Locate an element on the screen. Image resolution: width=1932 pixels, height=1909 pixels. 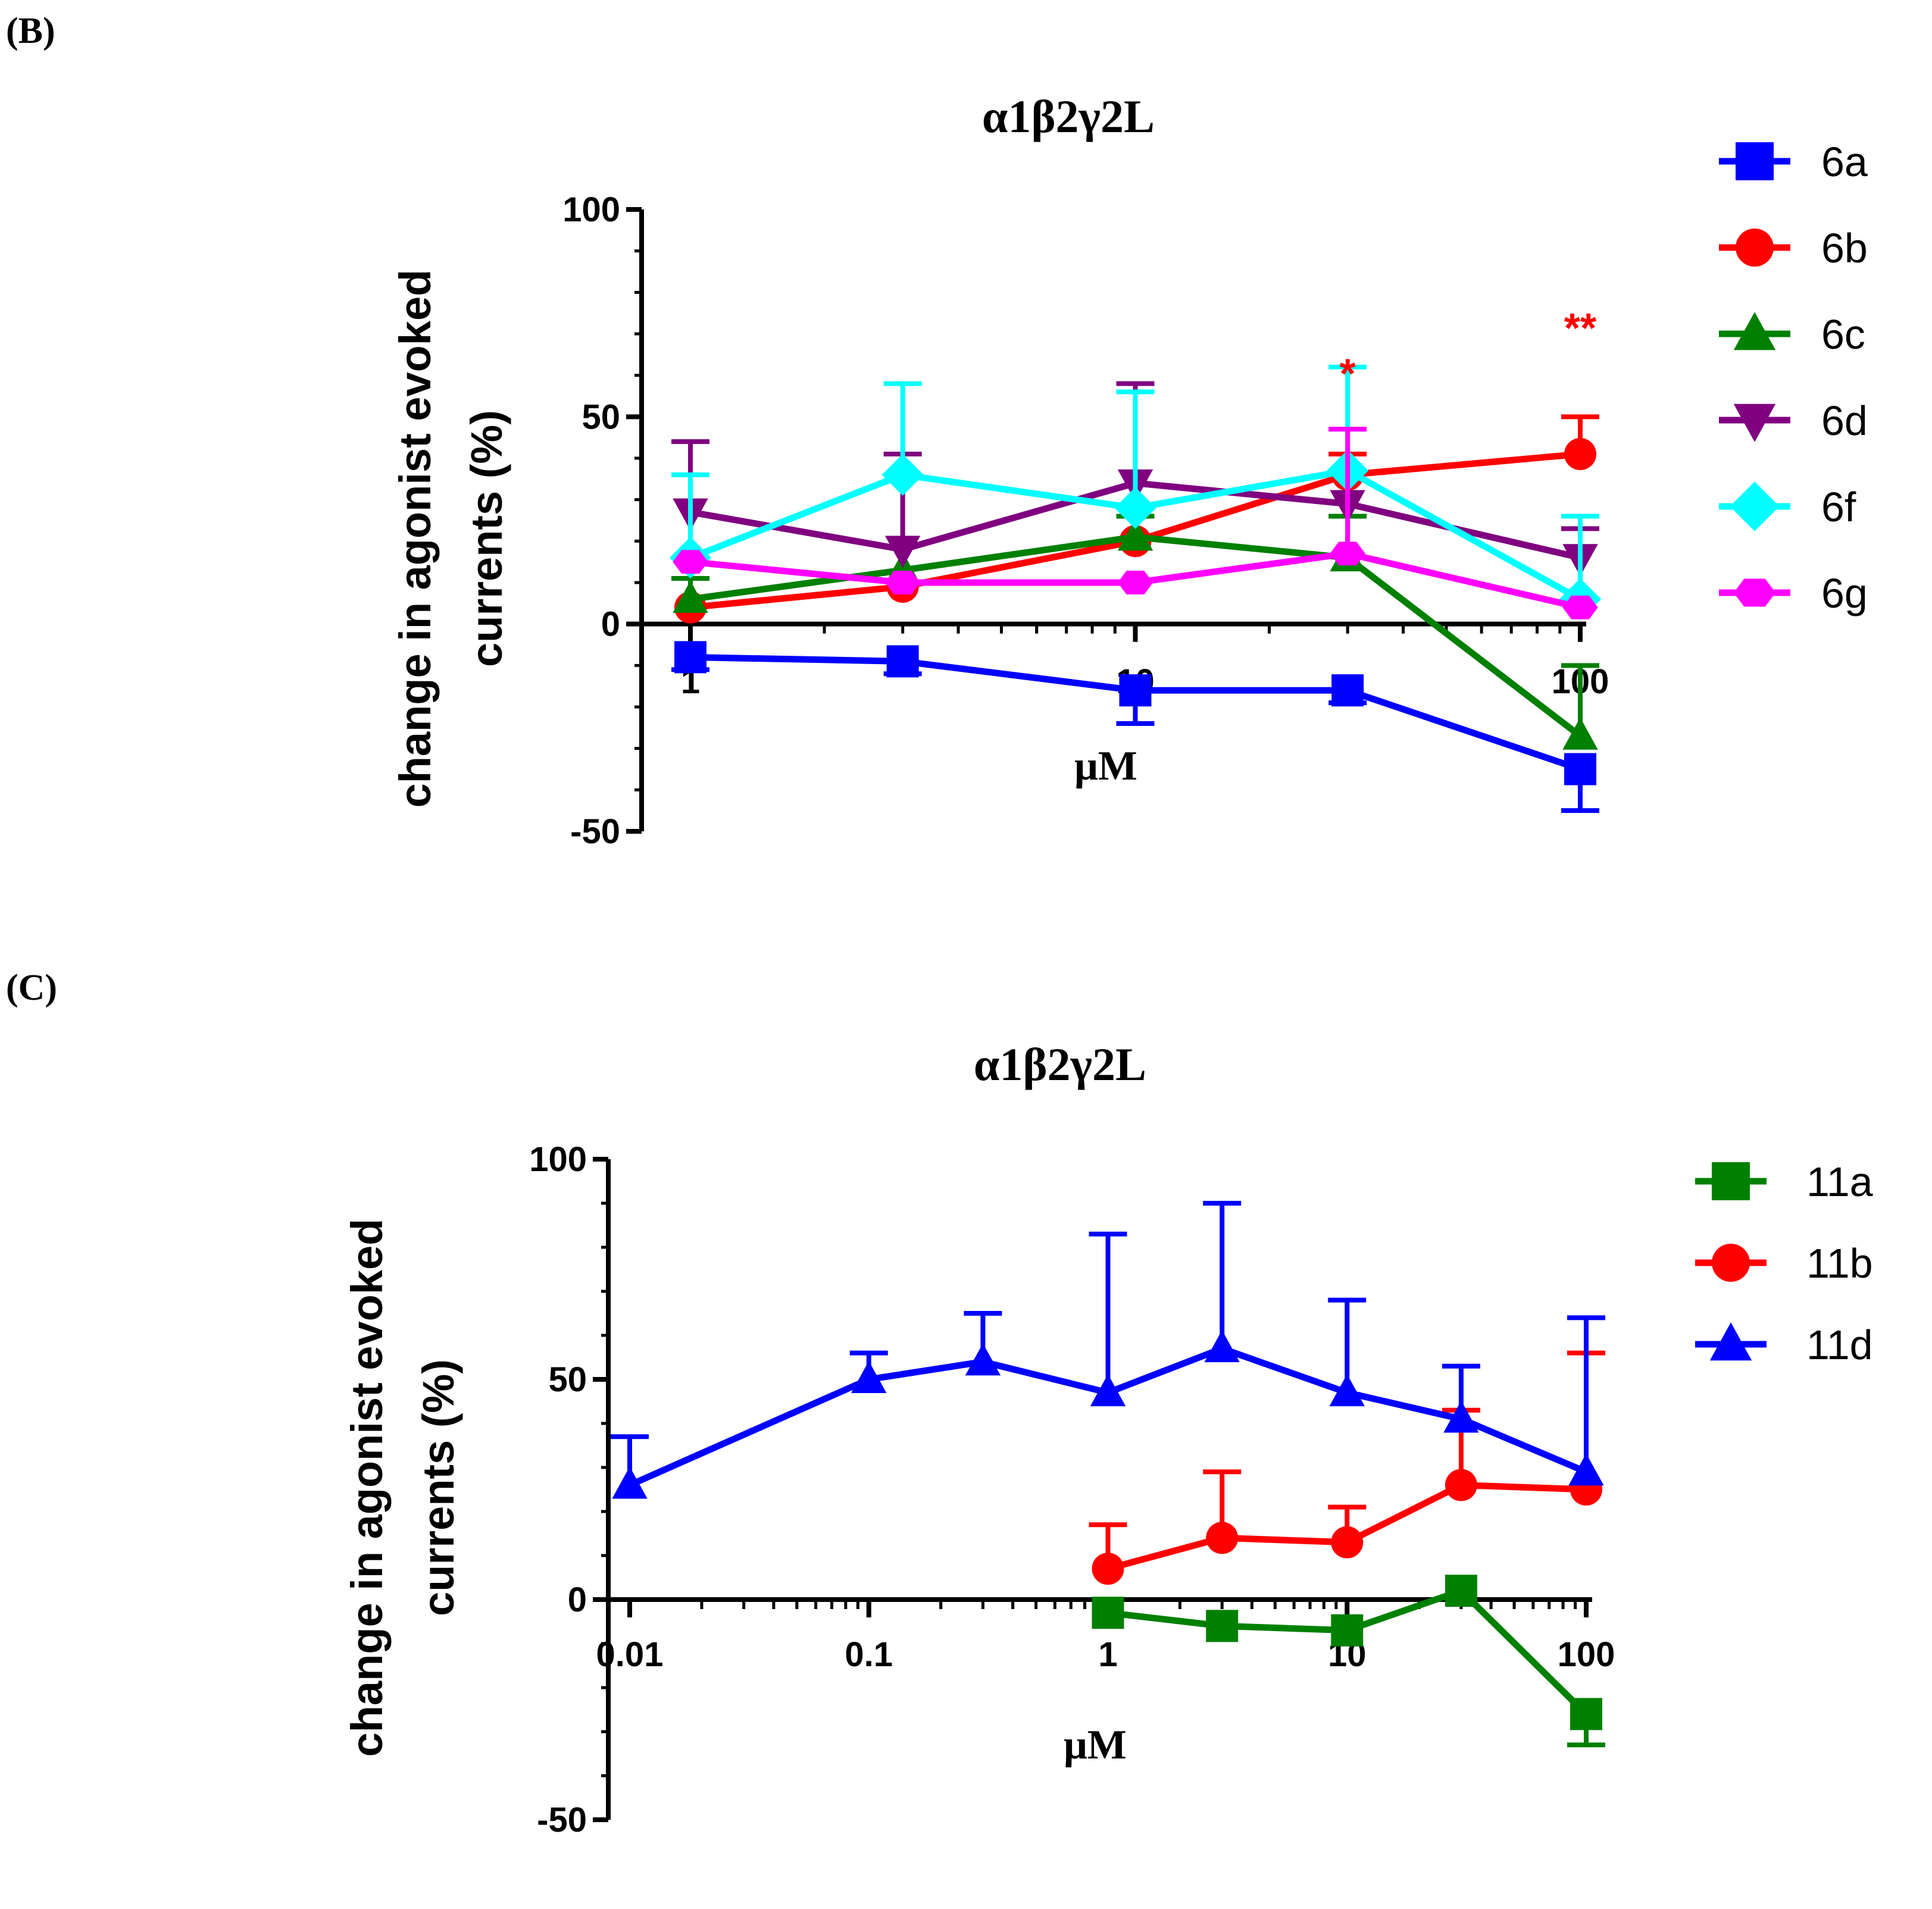
legend-entry-6f: 6f is located at coordinates (1787, 506).